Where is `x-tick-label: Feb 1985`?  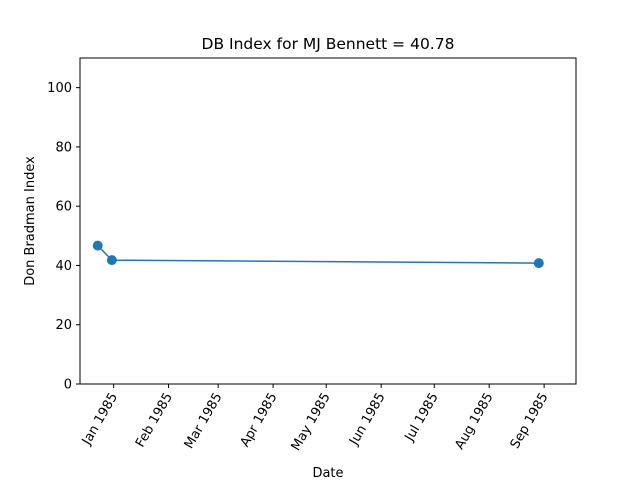 x-tick-label: Feb 1985 is located at coordinates (154, 421).